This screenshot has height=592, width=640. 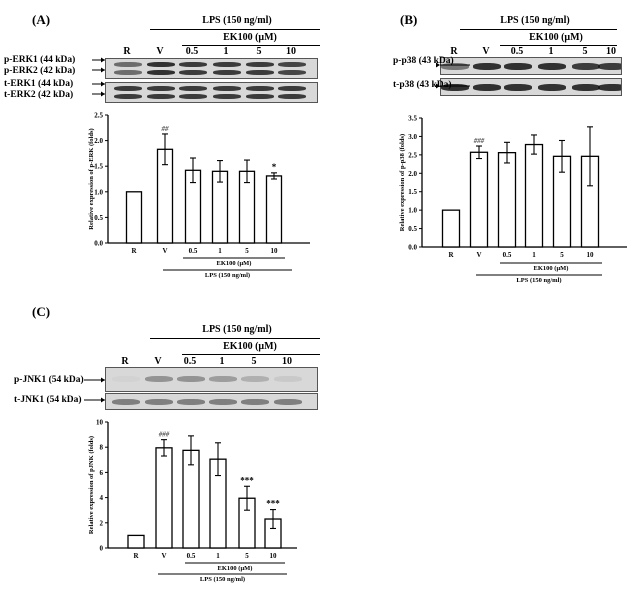 I want to click on y-axis-label: Relative expression of p-p38 (folds), so click(x=402, y=182).